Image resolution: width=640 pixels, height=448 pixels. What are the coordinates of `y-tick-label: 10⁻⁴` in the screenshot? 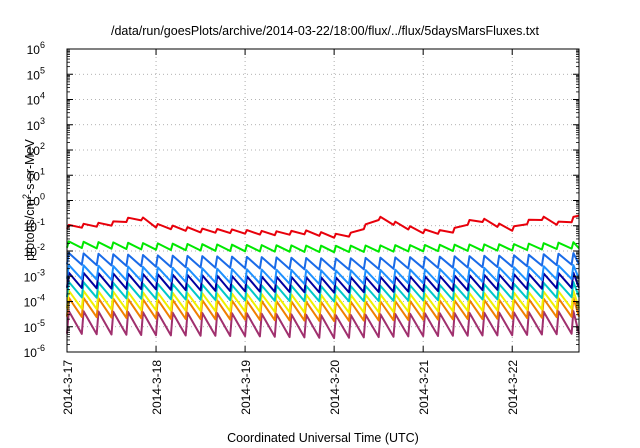 It's located at (34, 301).